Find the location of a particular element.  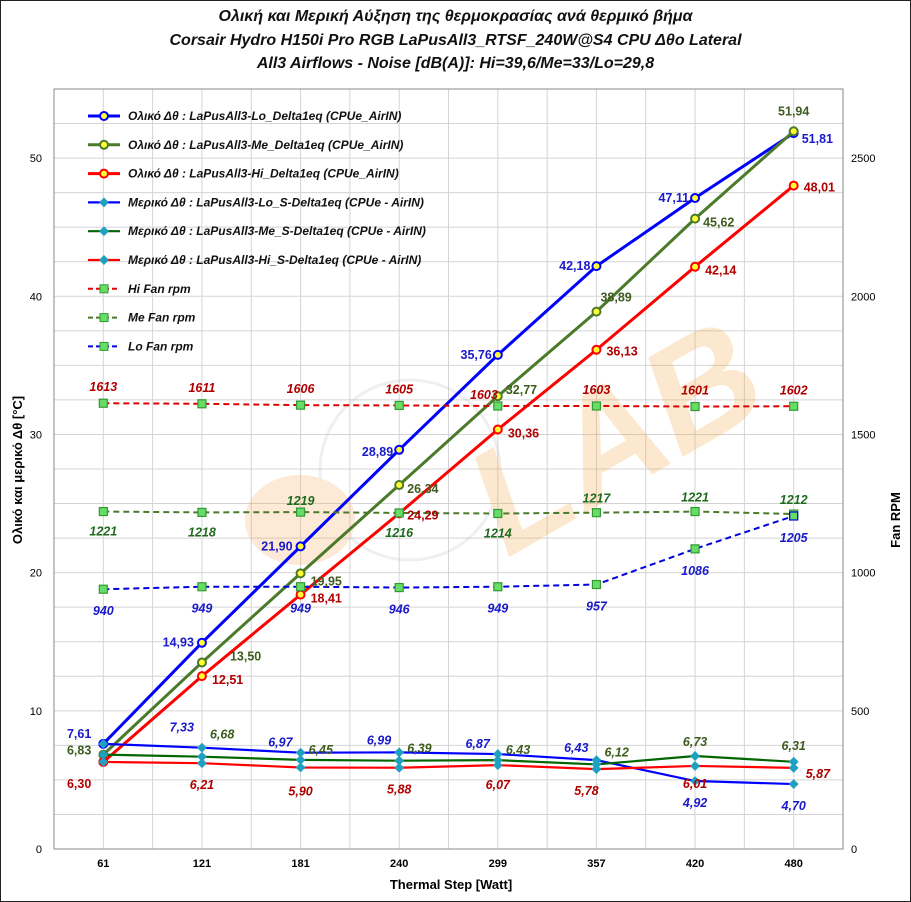

data-label: 6,87 is located at coordinates (477, 744).